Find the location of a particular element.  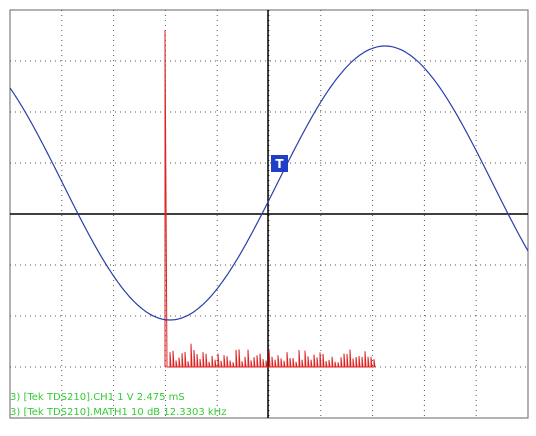

trigger-box is located at coordinates (279, 163).